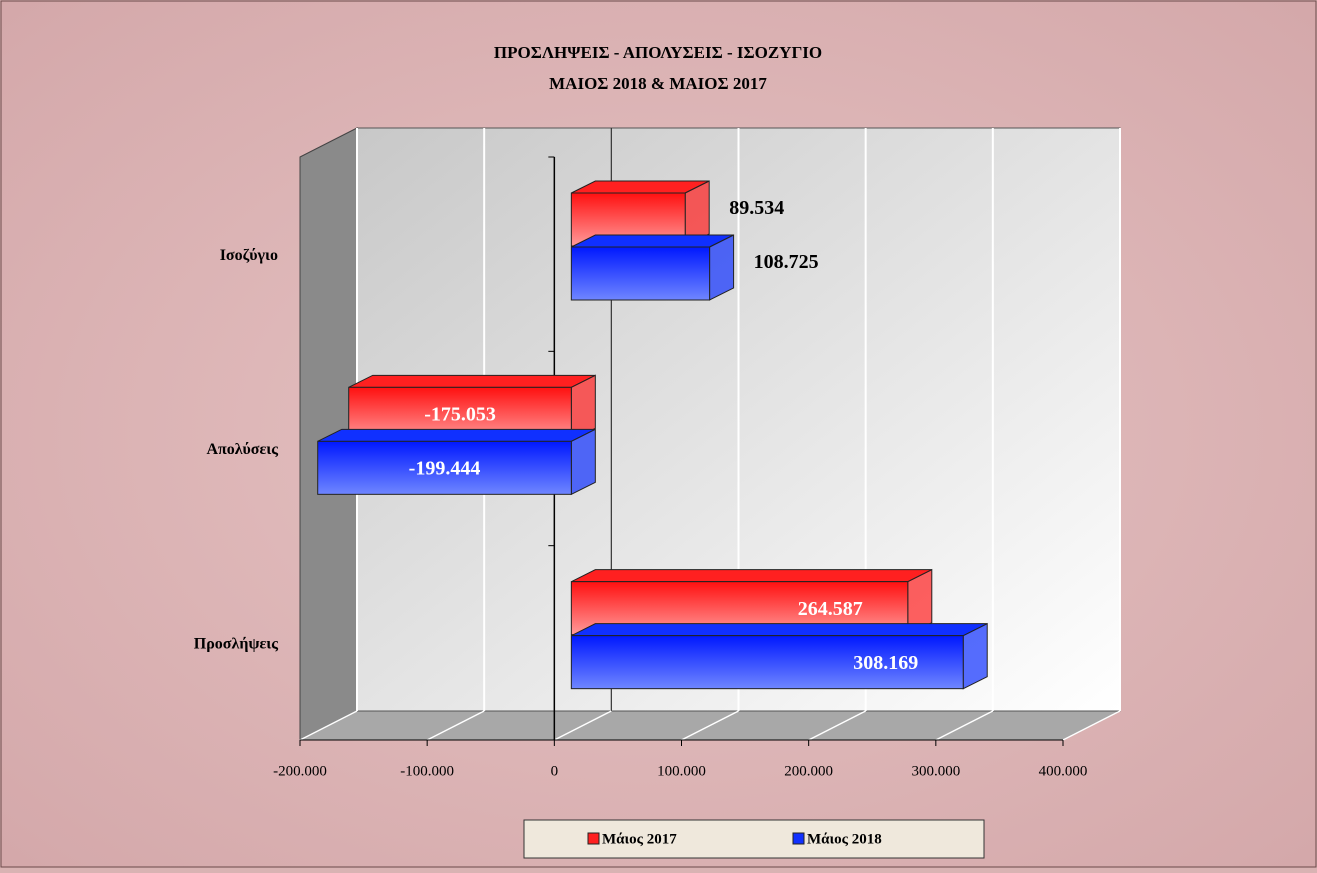 The image size is (1317, 873). What do you see at coordinates (555, 771) in the screenshot?
I see `x-tick-label: 0` at bounding box center [555, 771].